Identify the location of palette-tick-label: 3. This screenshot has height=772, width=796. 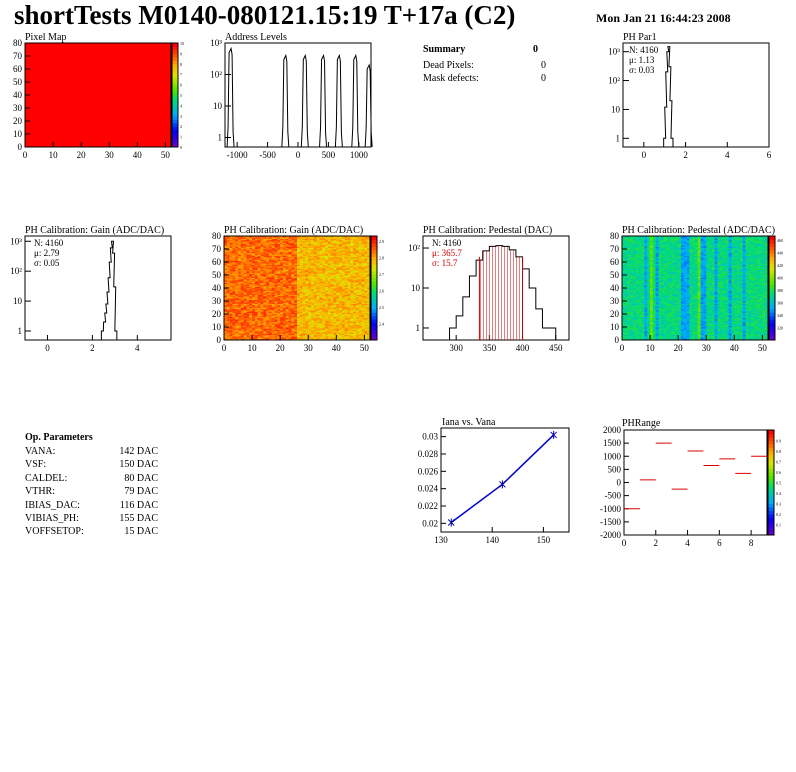
(181, 116).